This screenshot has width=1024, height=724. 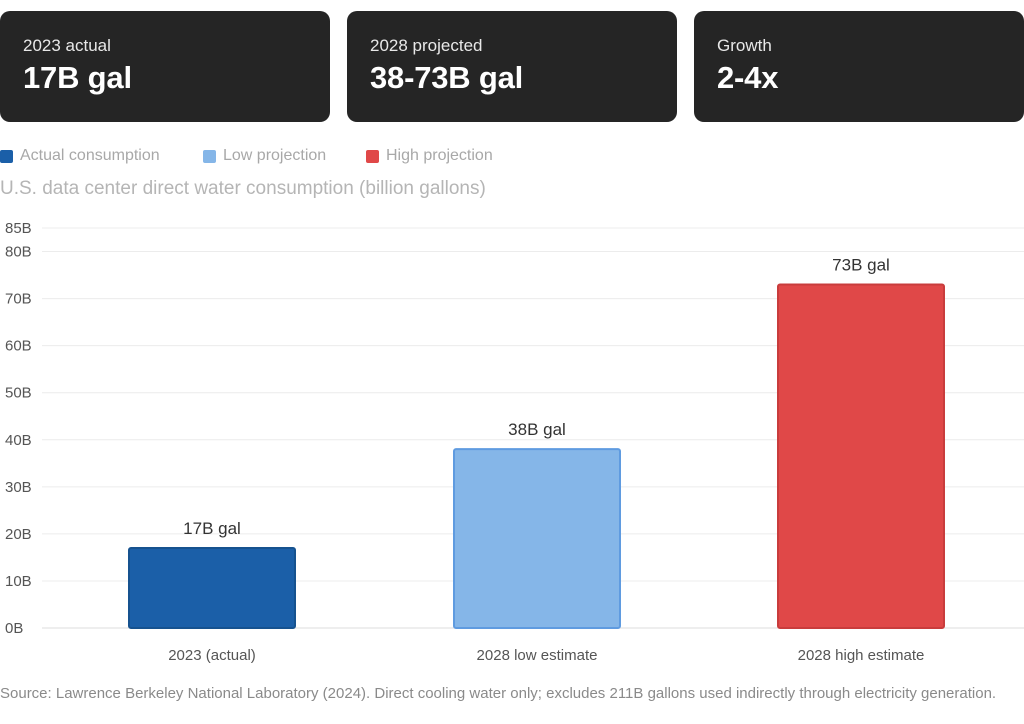 What do you see at coordinates (77, 77) in the screenshot?
I see `stat-card-value: 17B gal` at bounding box center [77, 77].